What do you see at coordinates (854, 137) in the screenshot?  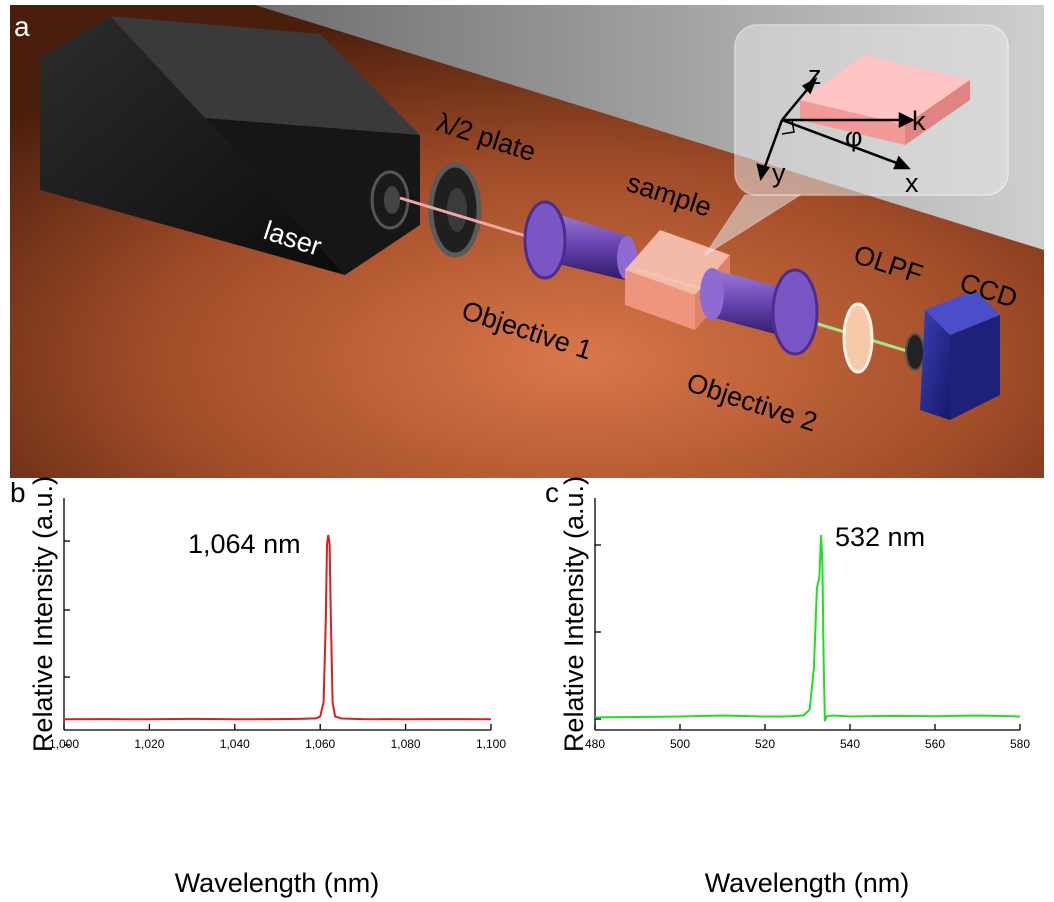 I see `inset-phi-label: φ` at bounding box center [854, 137].